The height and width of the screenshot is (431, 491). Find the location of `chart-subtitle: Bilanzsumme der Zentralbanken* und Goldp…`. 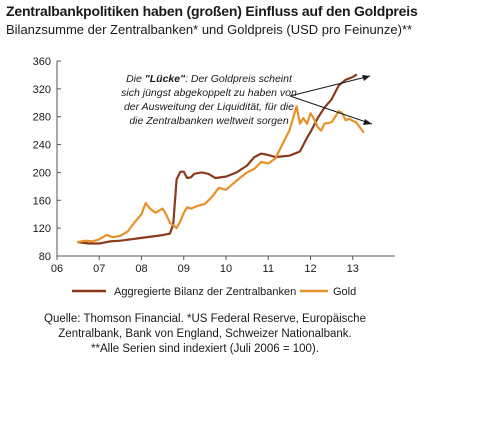

chart-subtitle: Bilanzsumme der Zentralbanken* und Goldp… is located at coordinates (209, 29).